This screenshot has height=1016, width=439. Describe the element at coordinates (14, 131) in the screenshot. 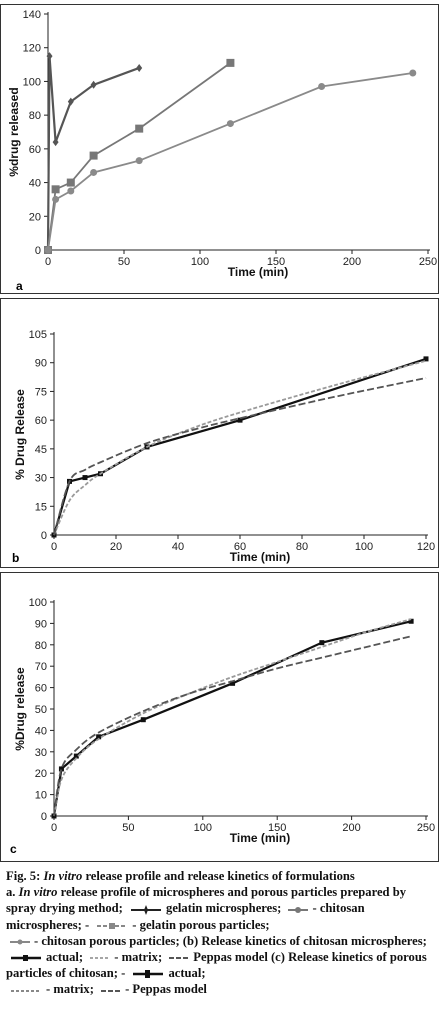

I see `y-axis-label: %drug released` at that location.